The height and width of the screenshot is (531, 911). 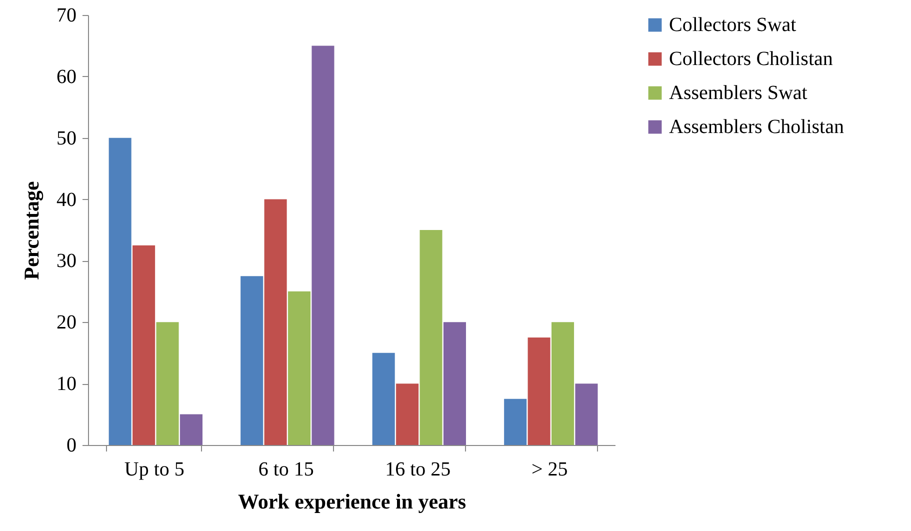 I want to click on y-tick-label: 0, so click(x=71, y=445).